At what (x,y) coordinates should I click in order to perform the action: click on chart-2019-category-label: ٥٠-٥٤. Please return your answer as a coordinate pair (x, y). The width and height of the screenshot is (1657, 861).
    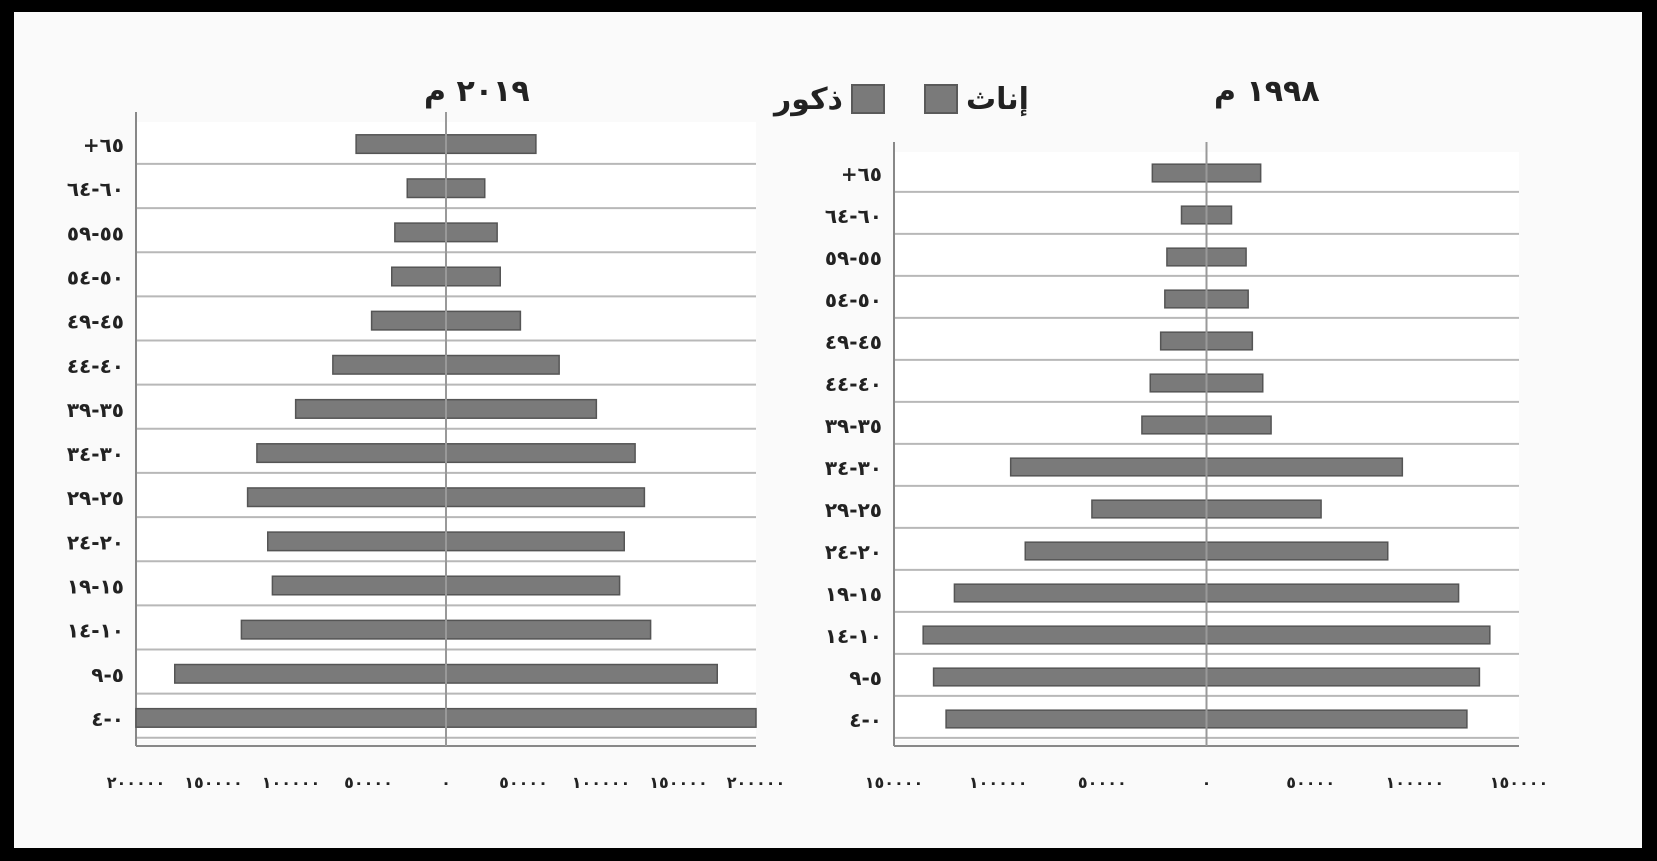
    Looking at the image, I should click on (95, 278).